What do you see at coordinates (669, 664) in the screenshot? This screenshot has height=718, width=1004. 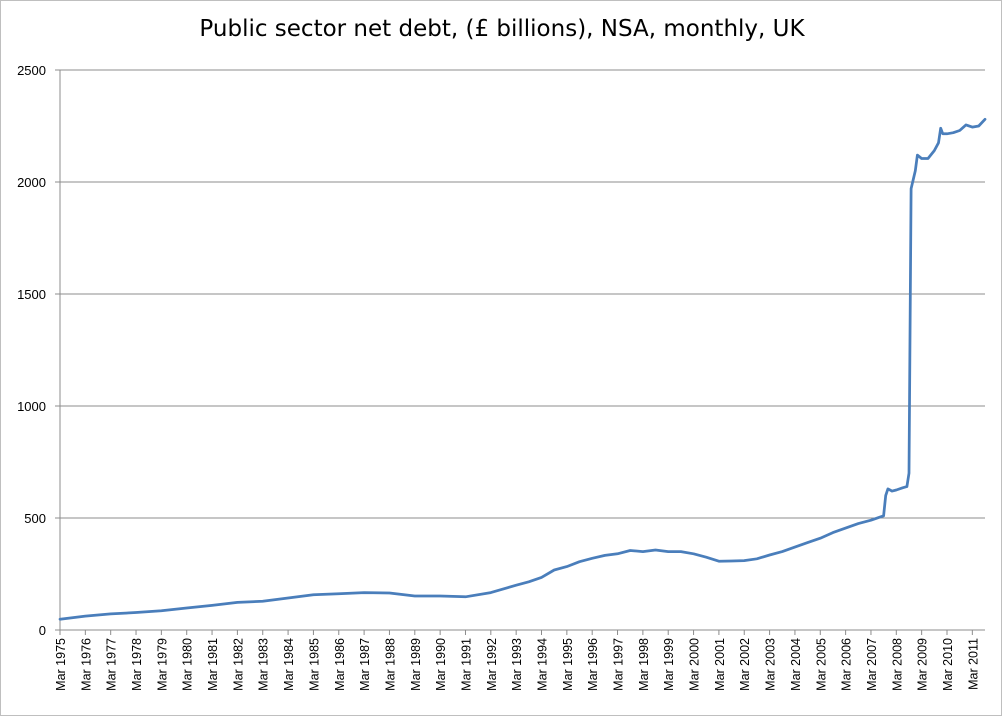 I see `x-tick-label: Mar 1999` at bounding box center [669, 664].